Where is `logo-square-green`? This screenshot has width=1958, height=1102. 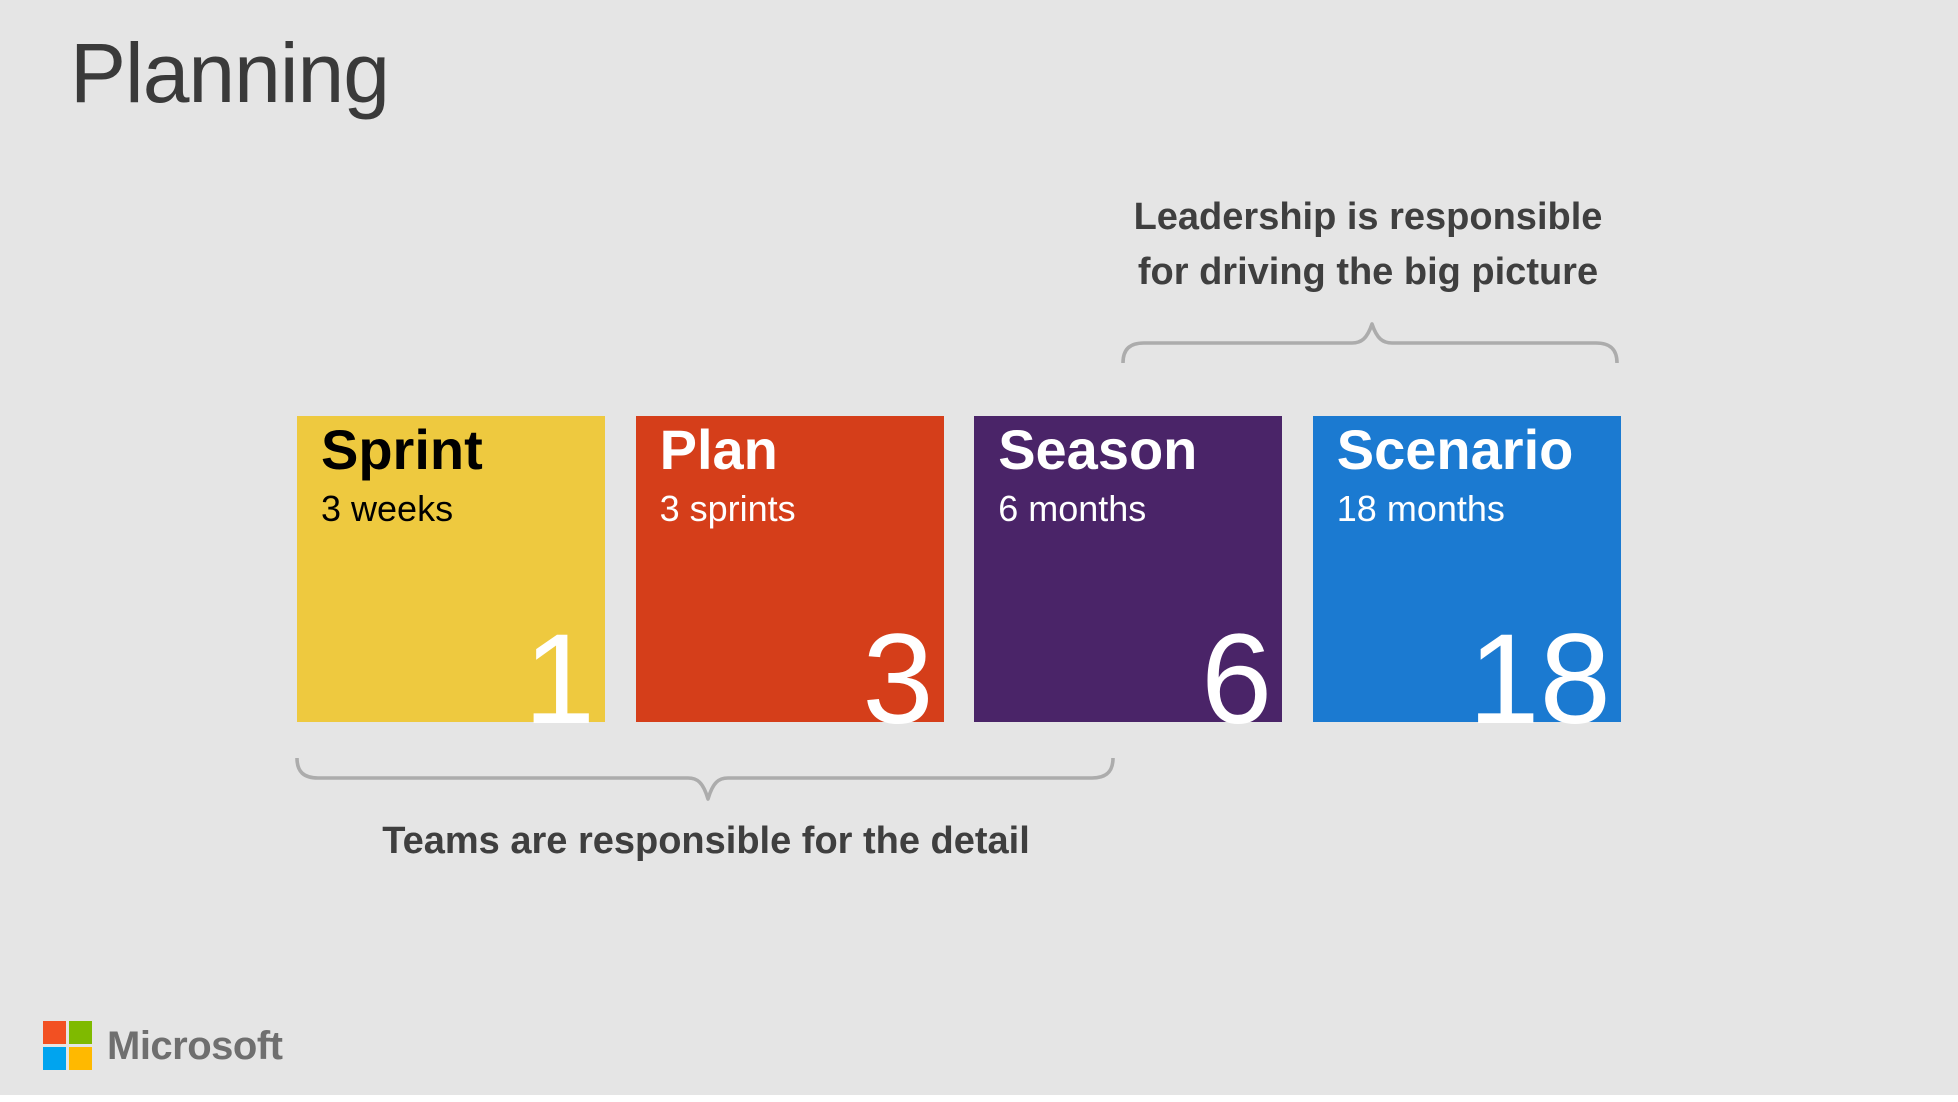
logo-square-green is located at coordinates (80, 1032).